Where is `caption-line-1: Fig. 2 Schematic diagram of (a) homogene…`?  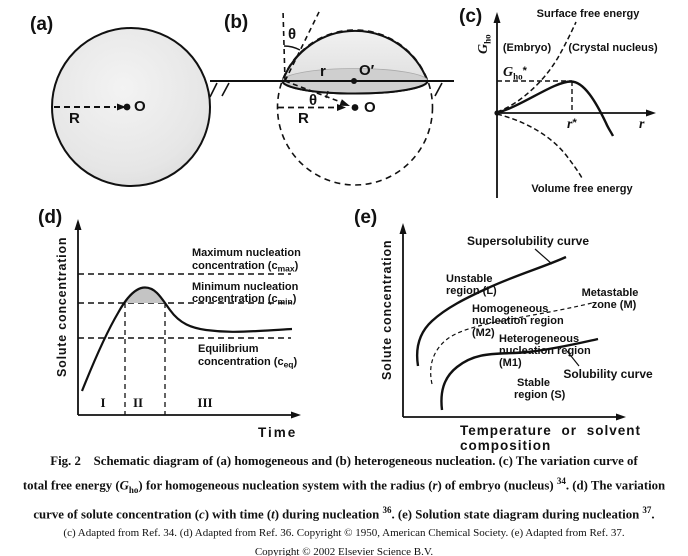 caption-line-1: Fig. 2 Schematic diagram of (a) homogene… is located at coordinates (344, 461).